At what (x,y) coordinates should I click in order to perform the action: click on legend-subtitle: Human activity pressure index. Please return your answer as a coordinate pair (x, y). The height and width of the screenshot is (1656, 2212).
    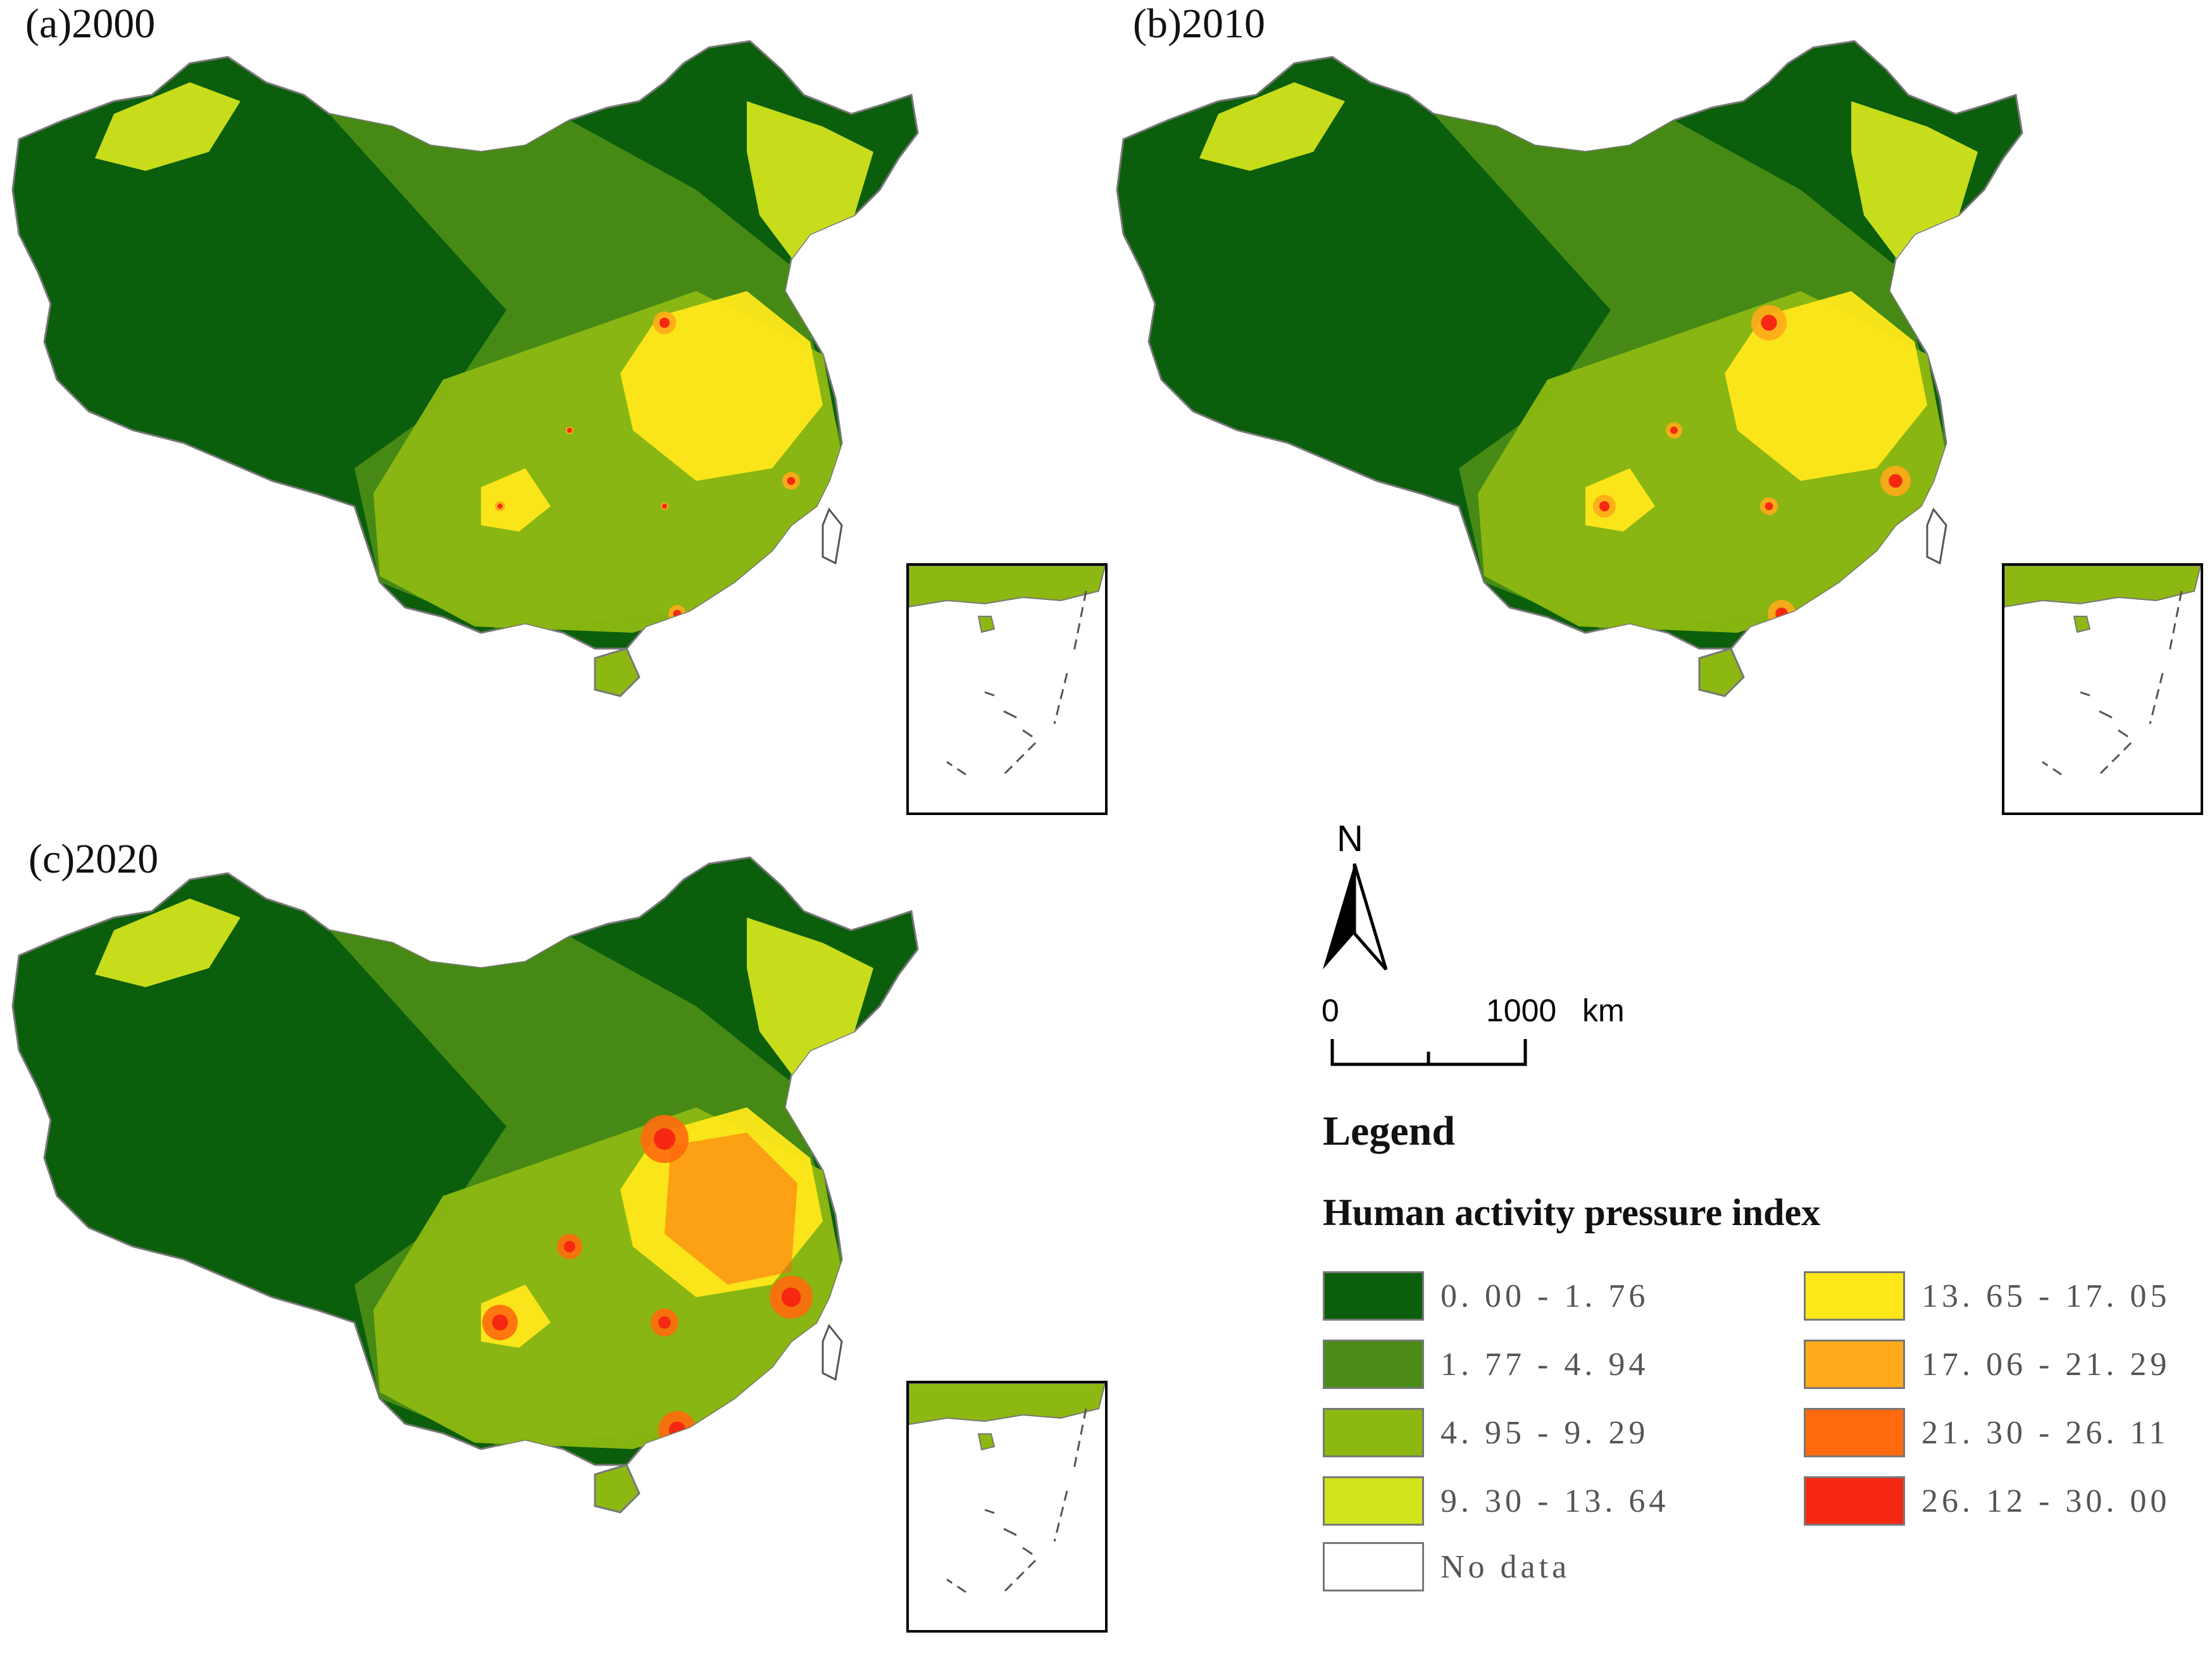
    Looking at the image, I should click on (1572, 1212).